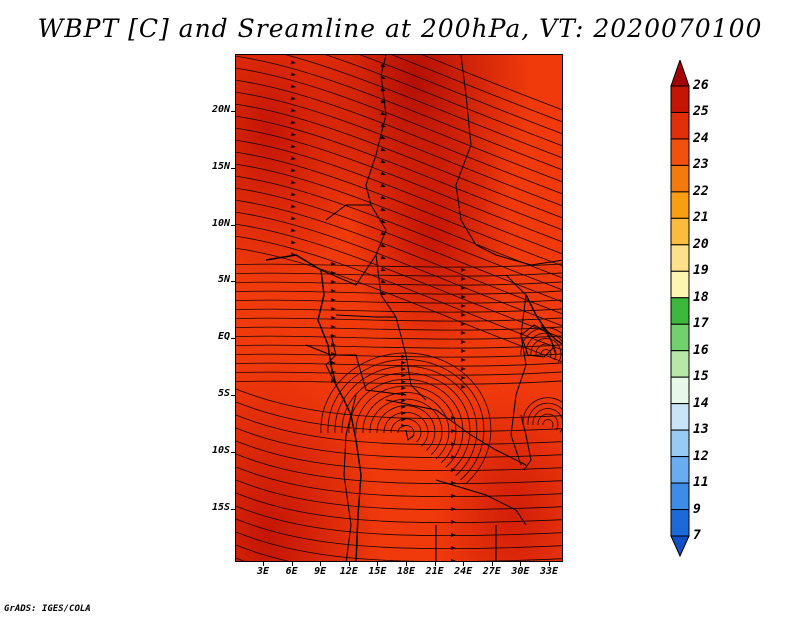  Describe the element at coordinates (701, 165) in the screenshot. I see `colorbar-label: 23` at that location.